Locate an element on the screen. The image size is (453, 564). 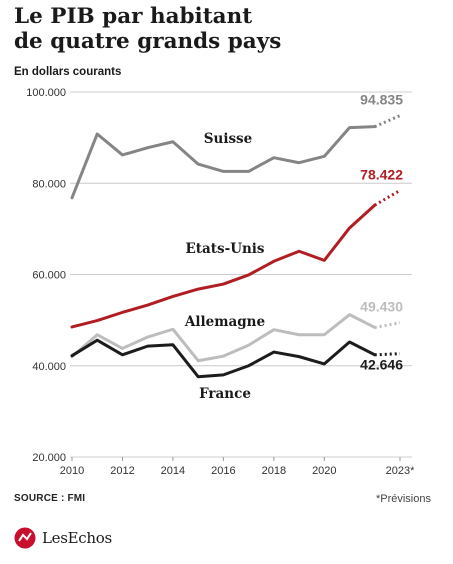
x-tick-label: 2010 is located at coordinates (72, 471).